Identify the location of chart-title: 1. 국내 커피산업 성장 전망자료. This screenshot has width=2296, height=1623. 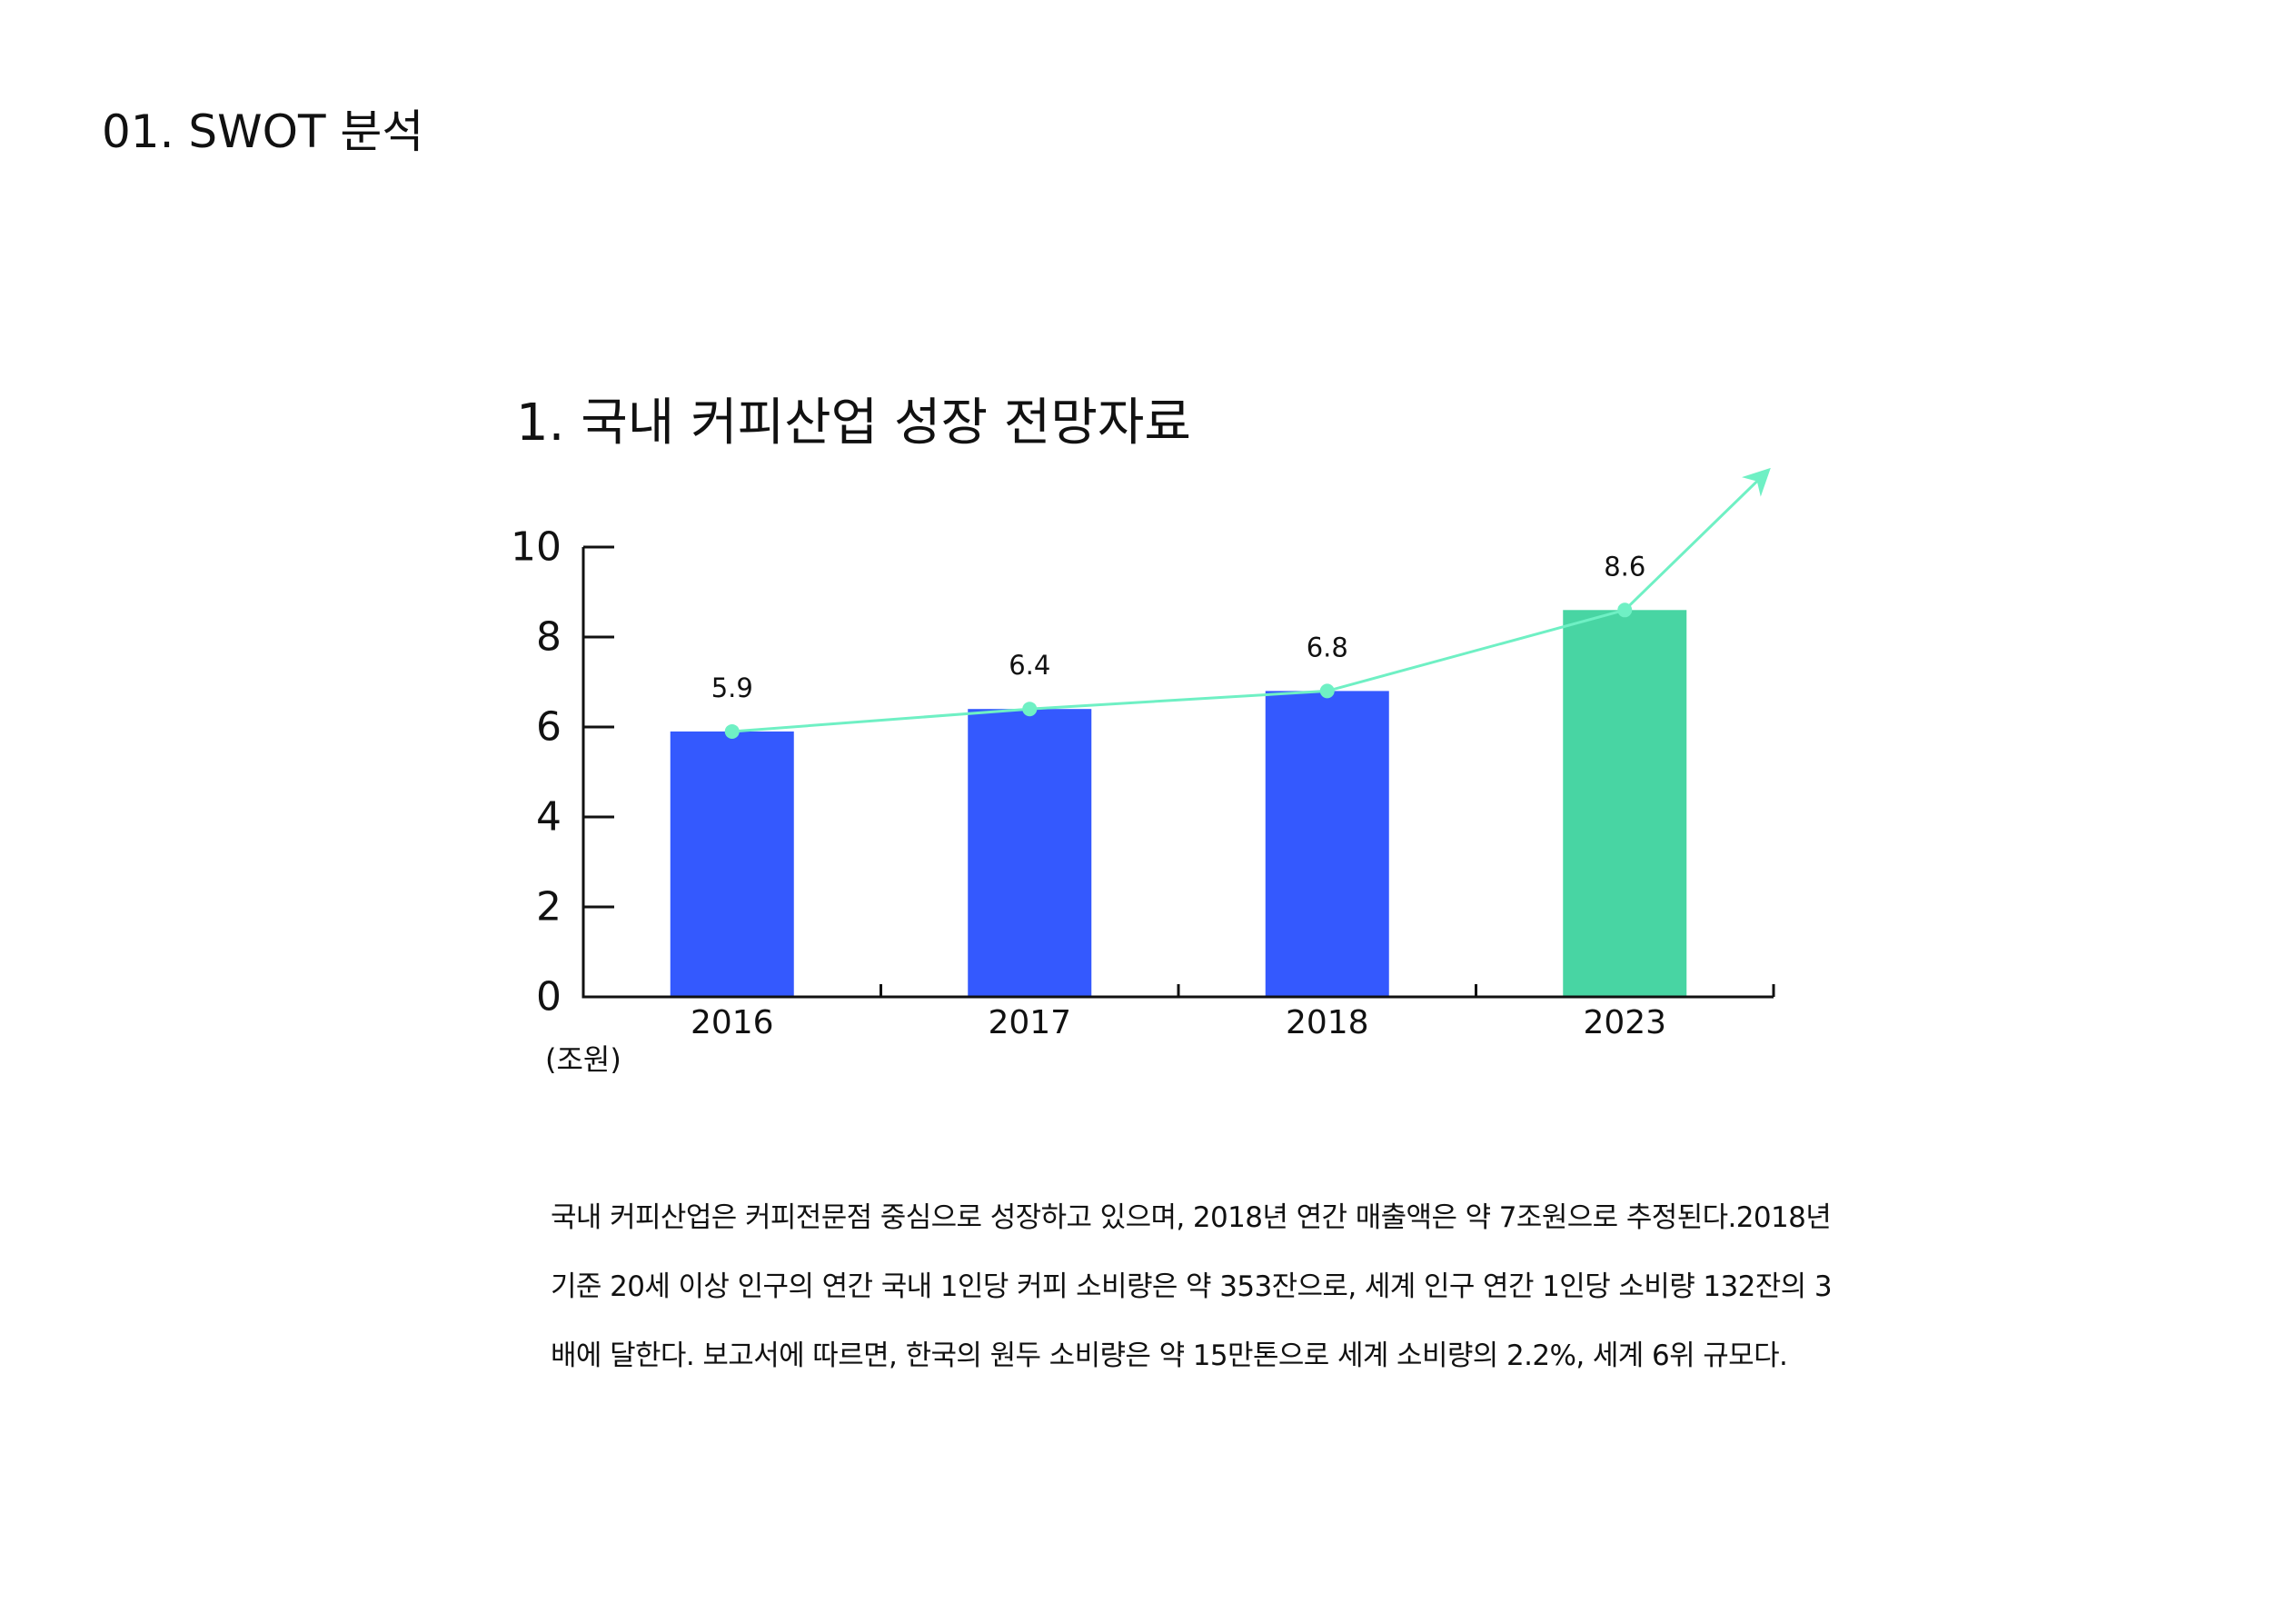
(853, 423).